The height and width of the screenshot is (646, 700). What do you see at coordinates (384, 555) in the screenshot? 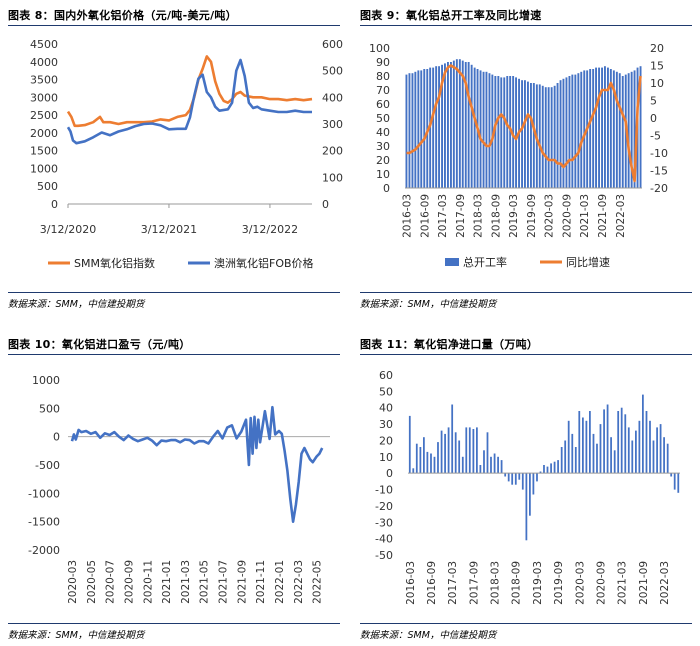
I see `y-tick-label: -50` at bounding box center [384, 555].